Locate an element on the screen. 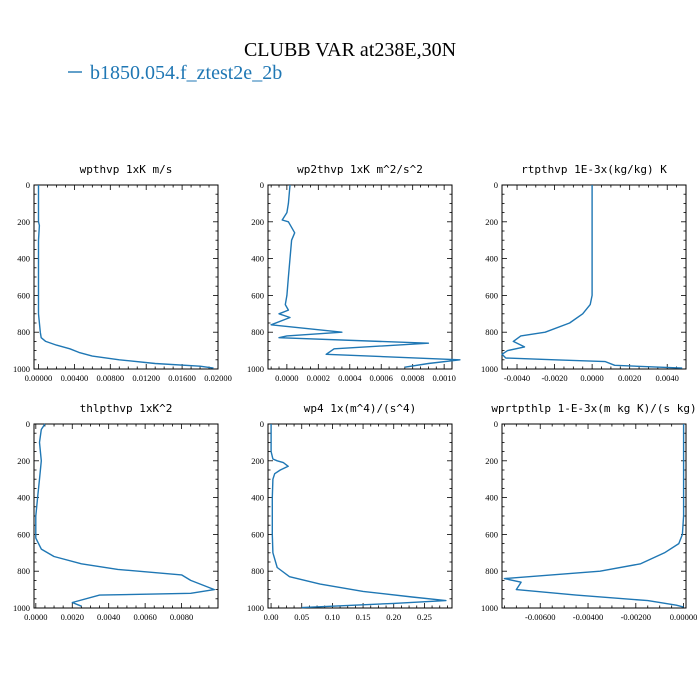 The width and height of the screenshot is (700, 700). x-tick-label: 0.00800 is located at coordinates (110, 378).